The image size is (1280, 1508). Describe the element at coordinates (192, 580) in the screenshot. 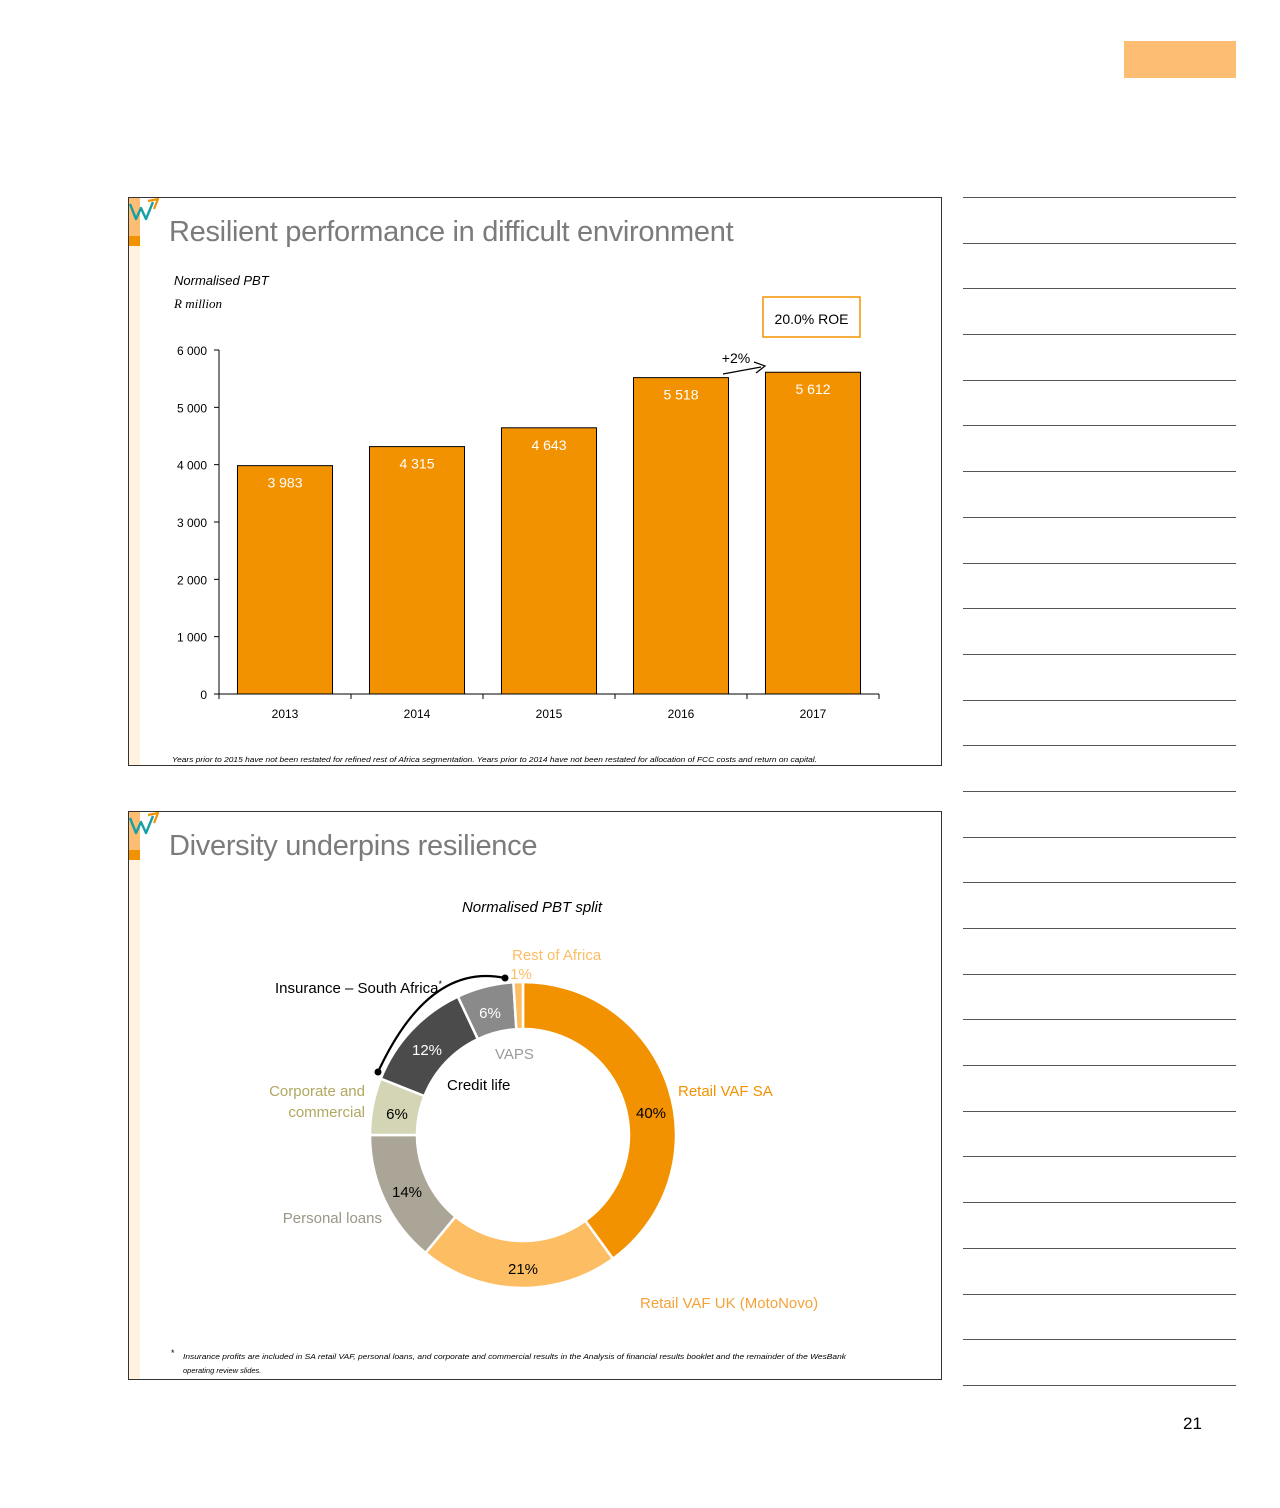

I see `y-tick-label: 2 000` at that location.